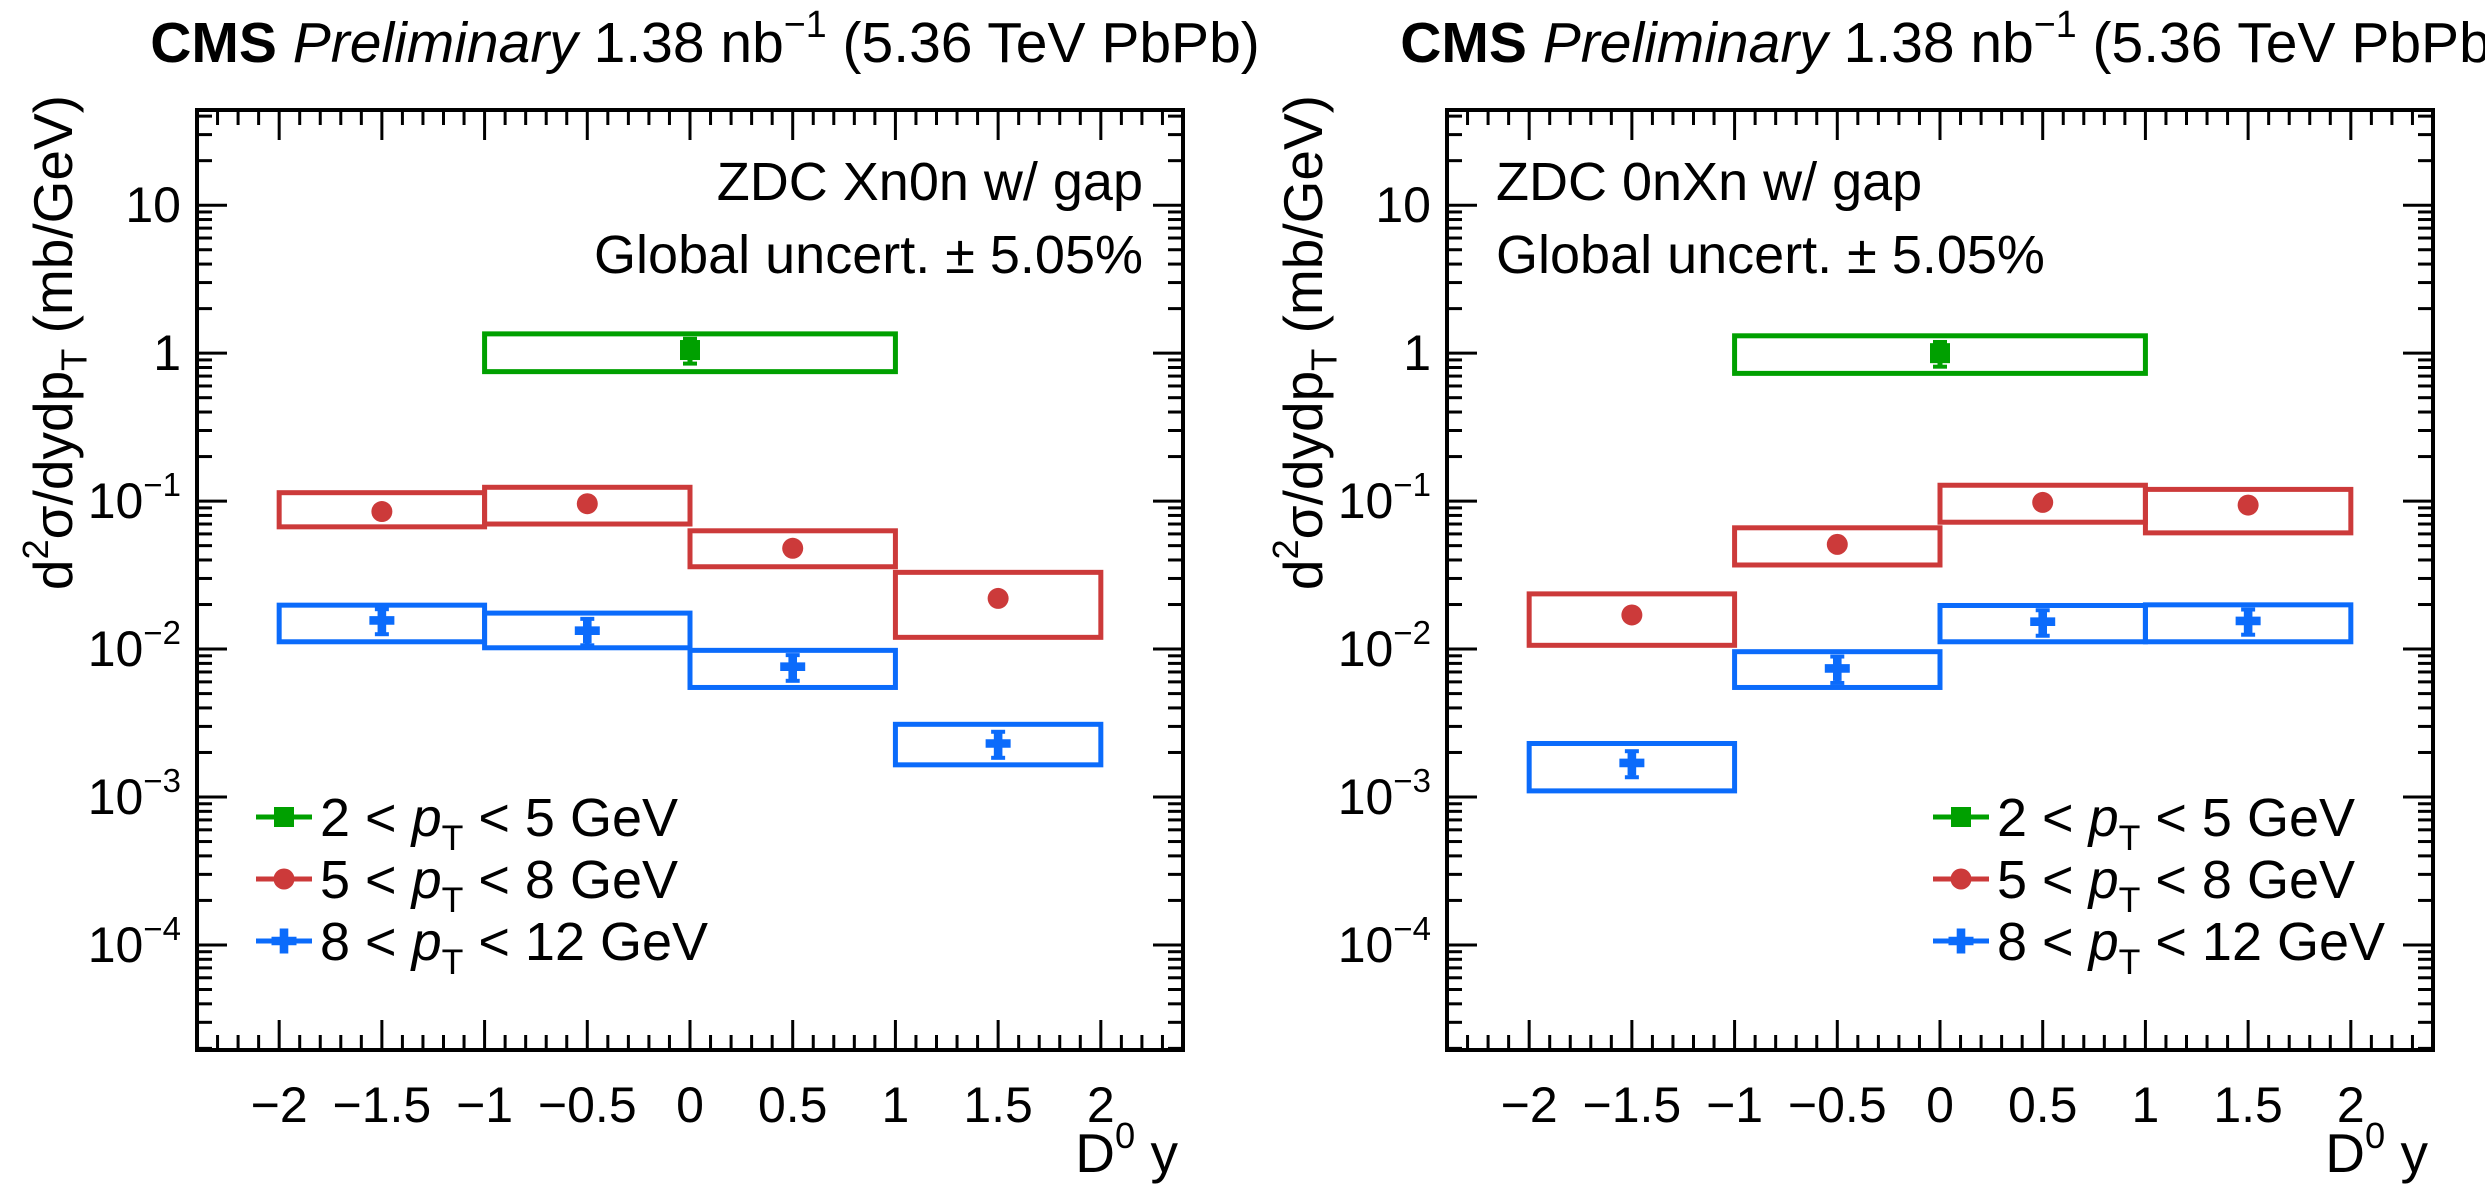 This screenshot has width=2485, height=1185. Describe the element at coordinates (930, 182) in the screenshot. I see `annotation-line: ZDC Xn0n w/ gap` at that location.